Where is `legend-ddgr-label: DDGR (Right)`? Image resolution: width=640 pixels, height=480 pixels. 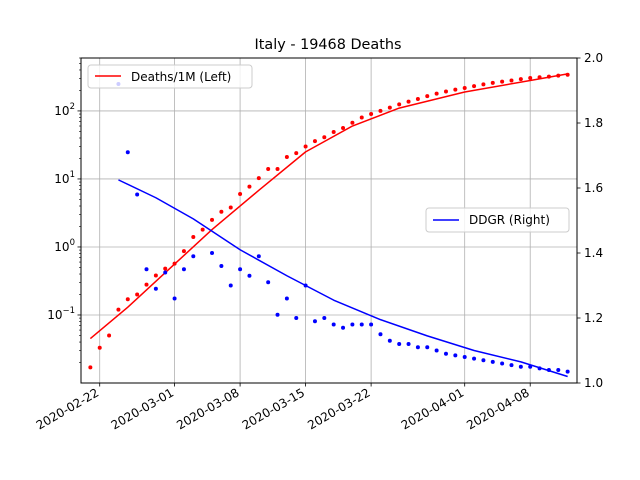
legend-ddgr-label: DDGR (Right) is located at coordinates (509, 220).